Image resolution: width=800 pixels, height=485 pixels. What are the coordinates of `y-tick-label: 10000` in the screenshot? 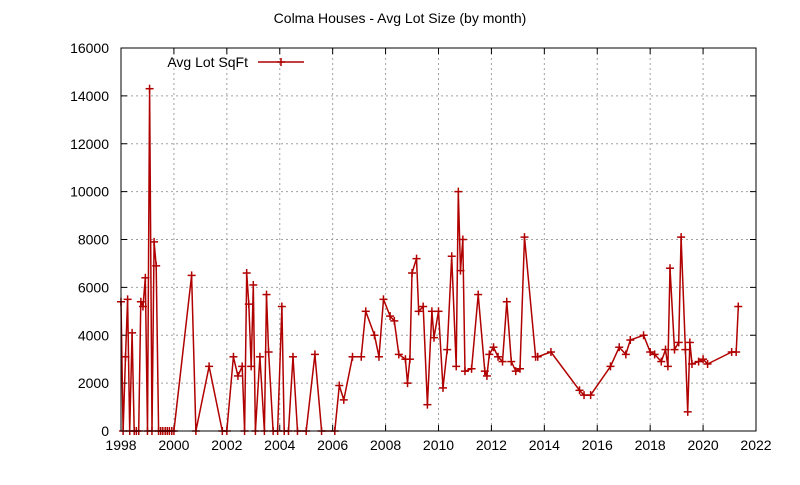 It's located at (89, 192).